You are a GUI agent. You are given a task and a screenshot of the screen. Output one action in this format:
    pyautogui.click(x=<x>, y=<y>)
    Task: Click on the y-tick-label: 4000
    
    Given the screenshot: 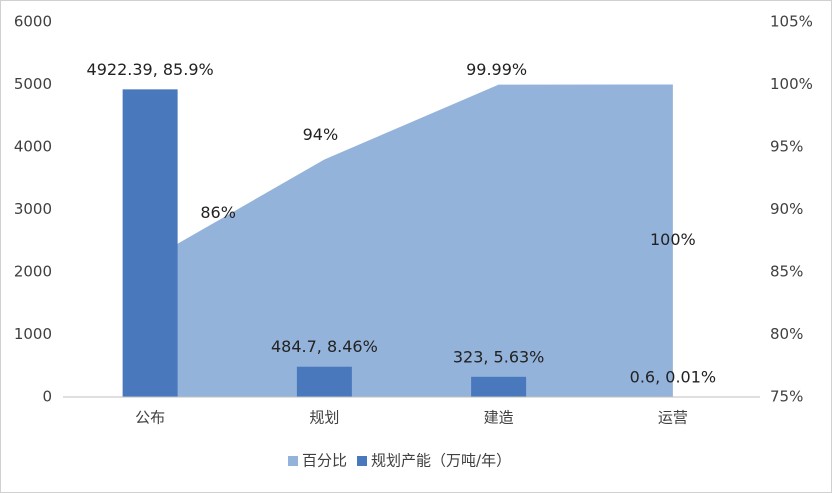 What is the action you would take?
    pyautogui.click(x=33, y=147)
    